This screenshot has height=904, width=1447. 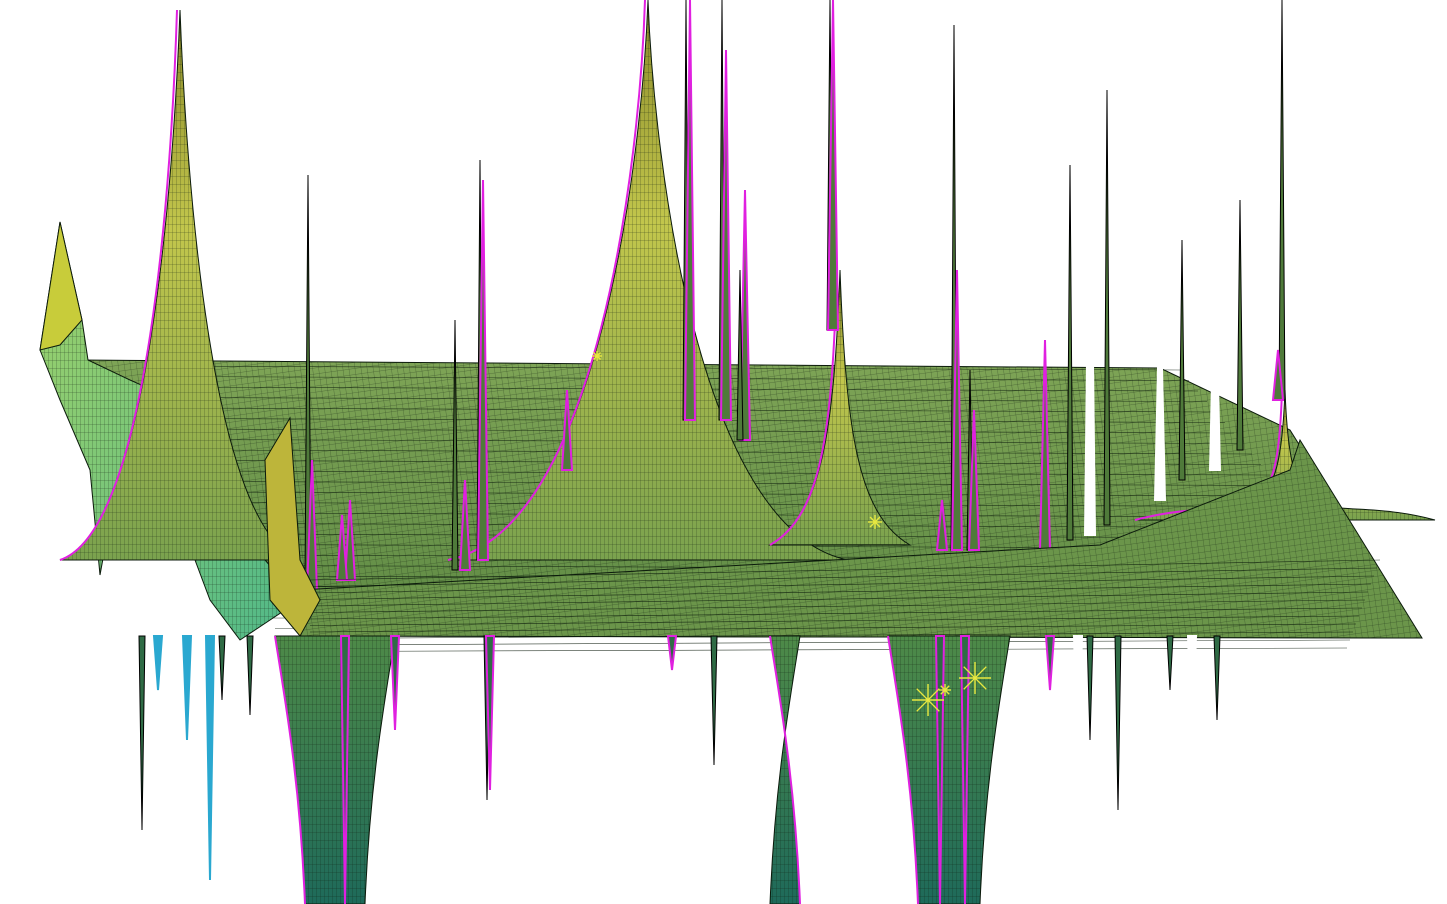 I want to click on center-deep-well-mesh, so click(x=785, y=770).